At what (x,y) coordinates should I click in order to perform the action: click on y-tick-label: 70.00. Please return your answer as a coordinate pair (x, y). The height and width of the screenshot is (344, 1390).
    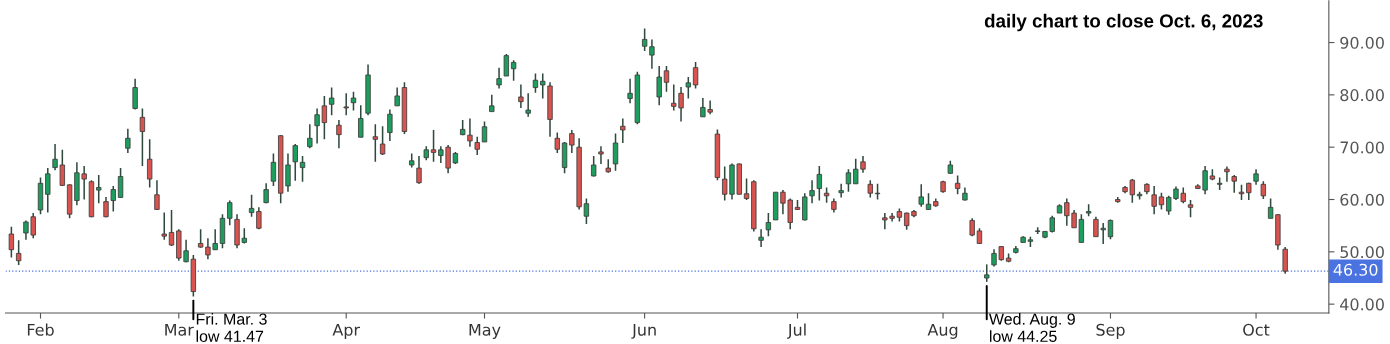
    Looking at the image, I should click on (1362, 147).